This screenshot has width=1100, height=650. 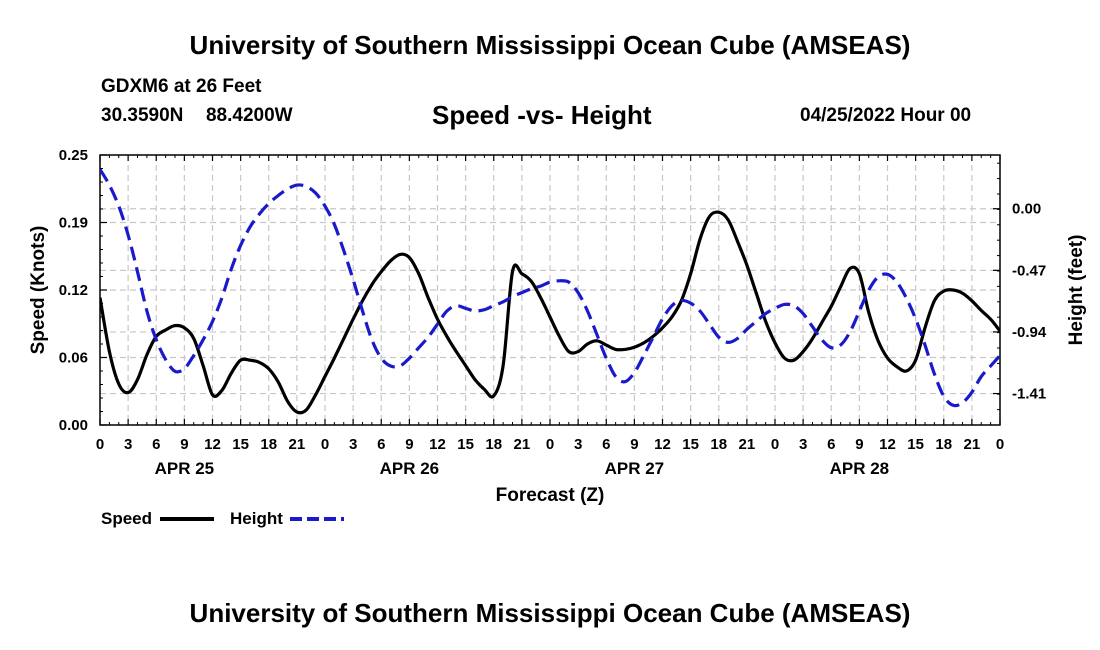 I want to click on y-right-axis-label: Height (feet), so click(x=1076, y=290).